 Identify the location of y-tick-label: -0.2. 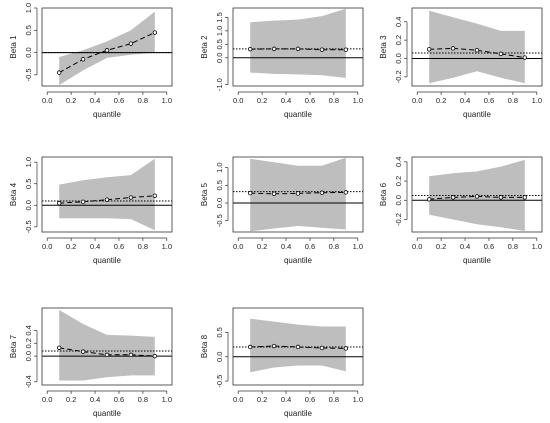
(398, 76).